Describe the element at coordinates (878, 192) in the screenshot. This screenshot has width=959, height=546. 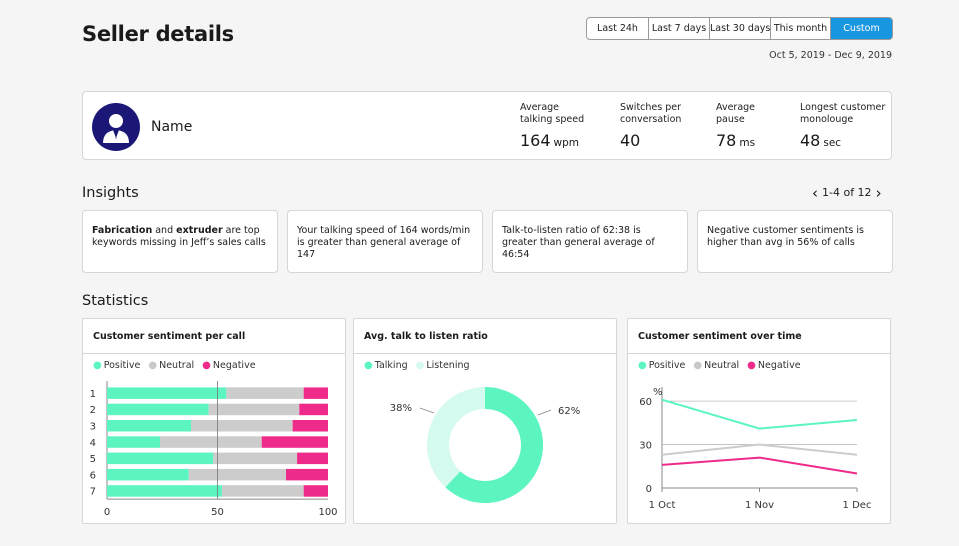
I see `chevron-right-icon: ›` at that location.